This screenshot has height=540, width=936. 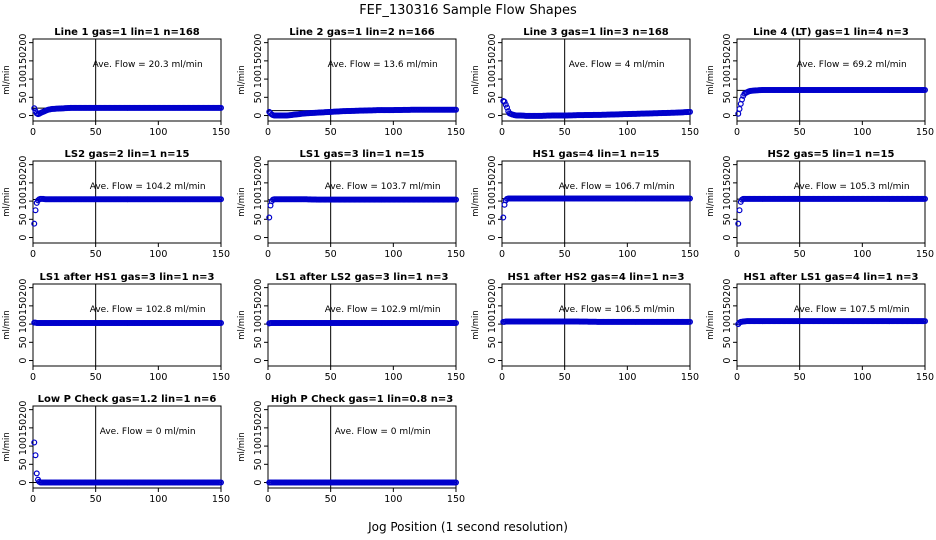 What do you see at coordinates (830, 277) in the screenshot?
I see `panel-title: HS1 after LS1 gas=4 lin=1 n=3` at bounding box center [830, 277].